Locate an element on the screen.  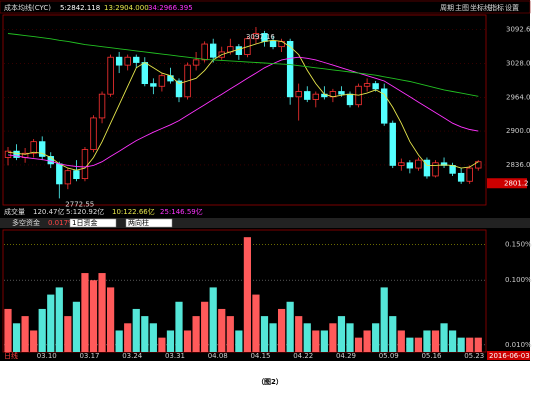
last-price-box is located at coordinates (507, 183).